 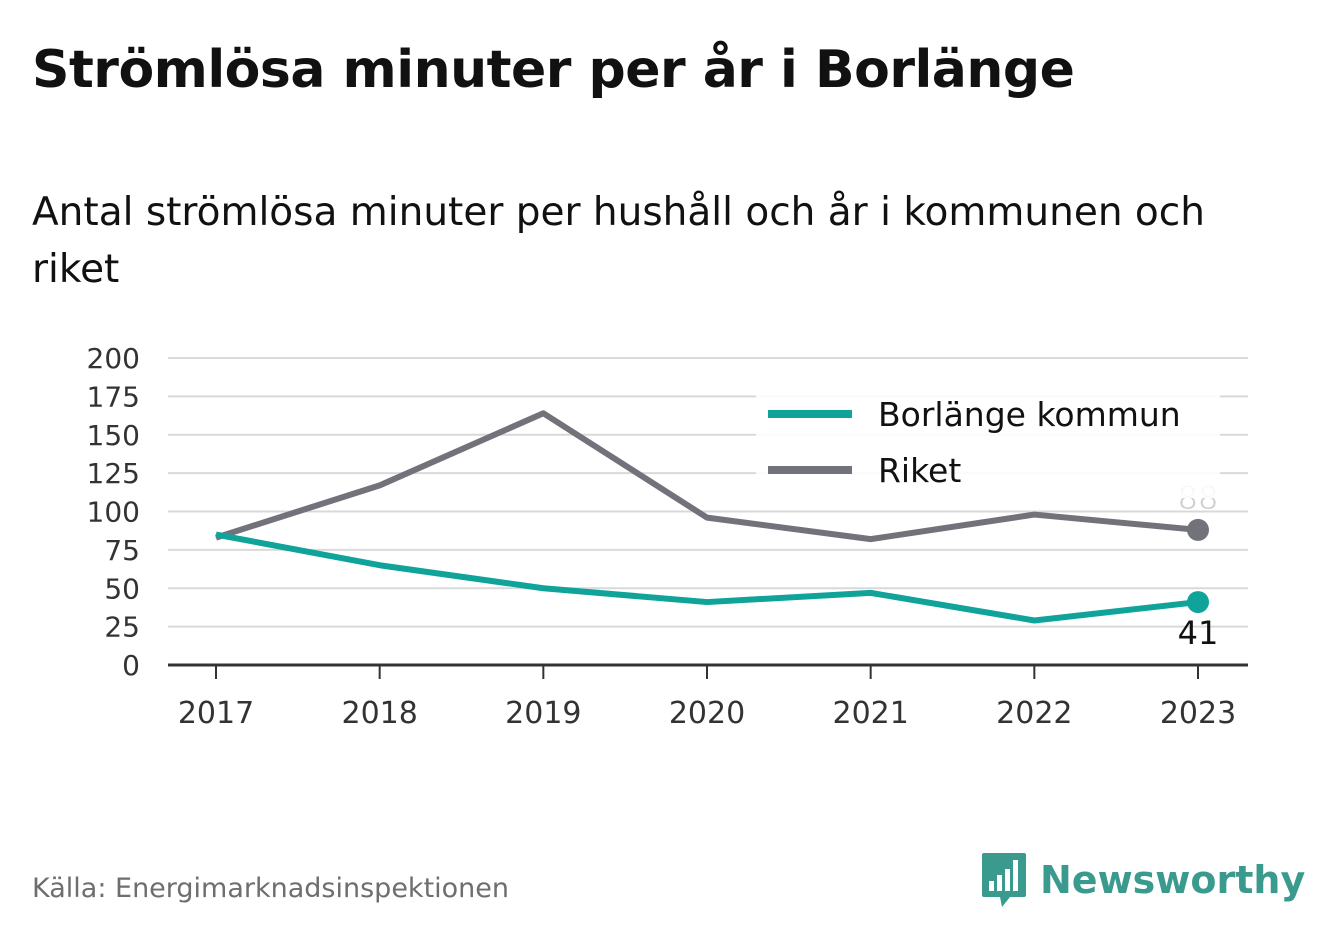 I want to click on y-tick-label: 75, so click(x=122, y=550).